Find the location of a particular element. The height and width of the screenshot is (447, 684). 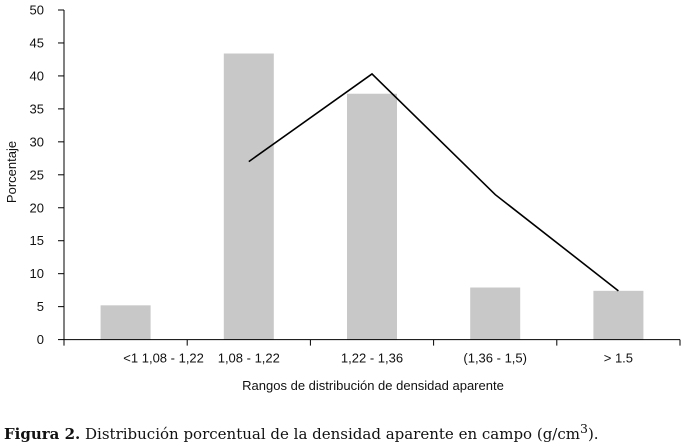

y-tick-label: 45 is located at coordinates (37, 42).